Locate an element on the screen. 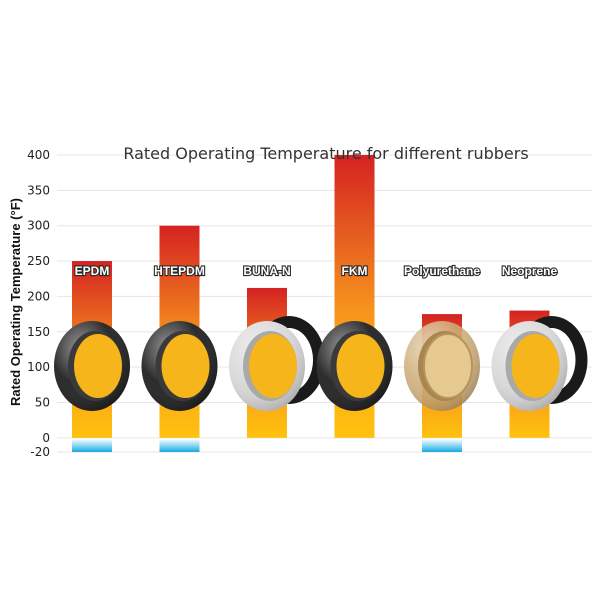  amber-rubber-ring-image is located at coordinates (442, 366).